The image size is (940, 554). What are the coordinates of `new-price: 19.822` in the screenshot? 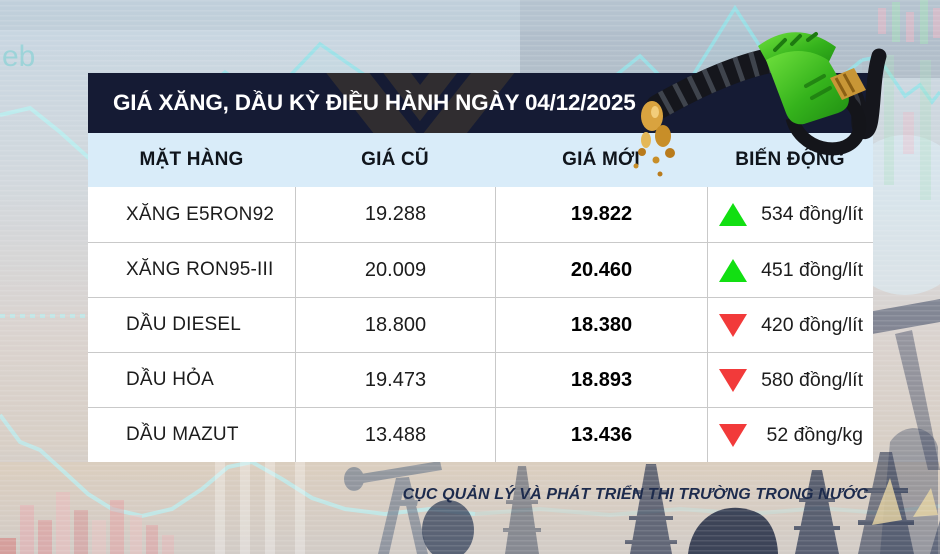 It's located at (601, 214).